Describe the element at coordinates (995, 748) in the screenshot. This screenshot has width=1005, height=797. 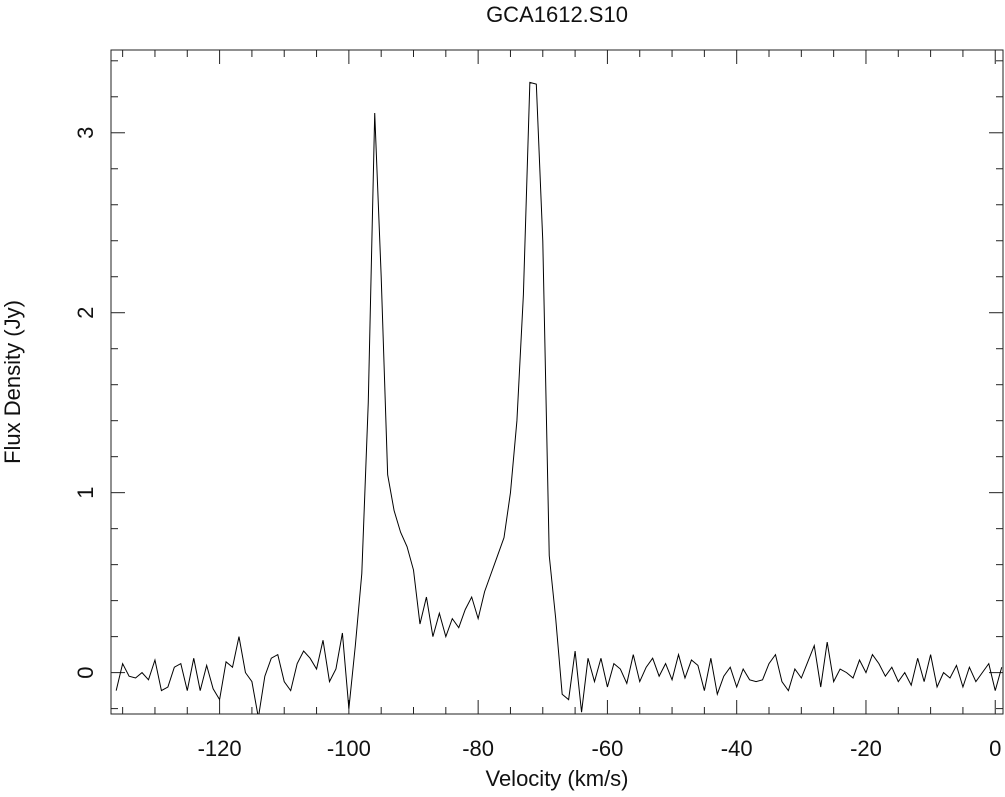
I see `x-tick-label: 0` at that location.